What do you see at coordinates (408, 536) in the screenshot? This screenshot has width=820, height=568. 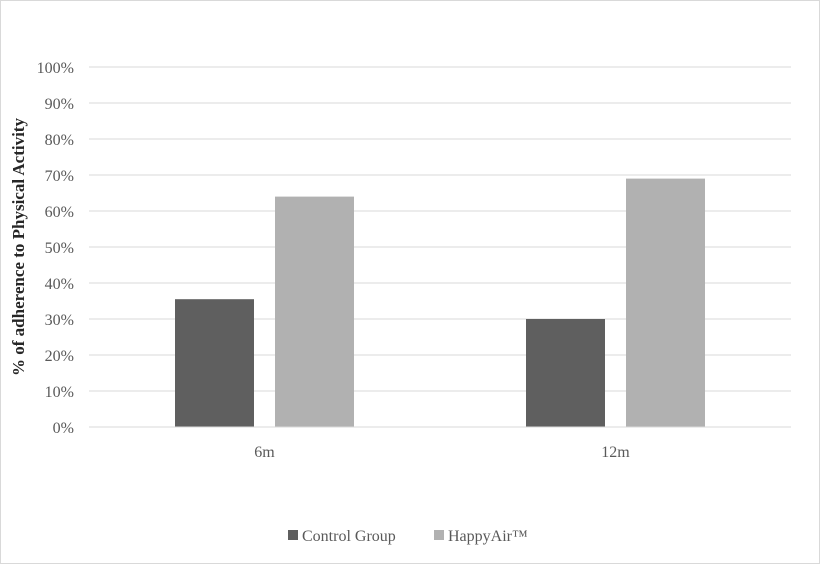 I see `legend: Control Group HappyAir™` at bounding box center [408, 536].